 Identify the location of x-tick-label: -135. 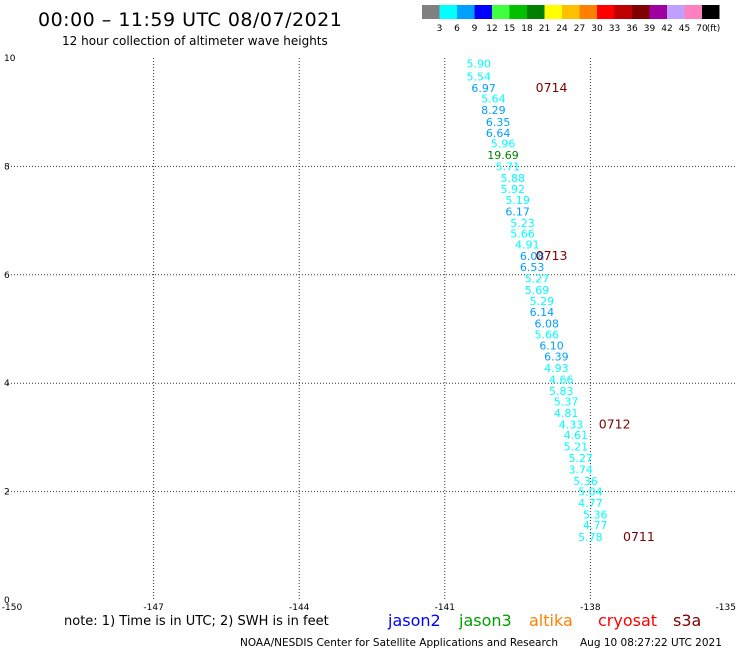
(726, 608).